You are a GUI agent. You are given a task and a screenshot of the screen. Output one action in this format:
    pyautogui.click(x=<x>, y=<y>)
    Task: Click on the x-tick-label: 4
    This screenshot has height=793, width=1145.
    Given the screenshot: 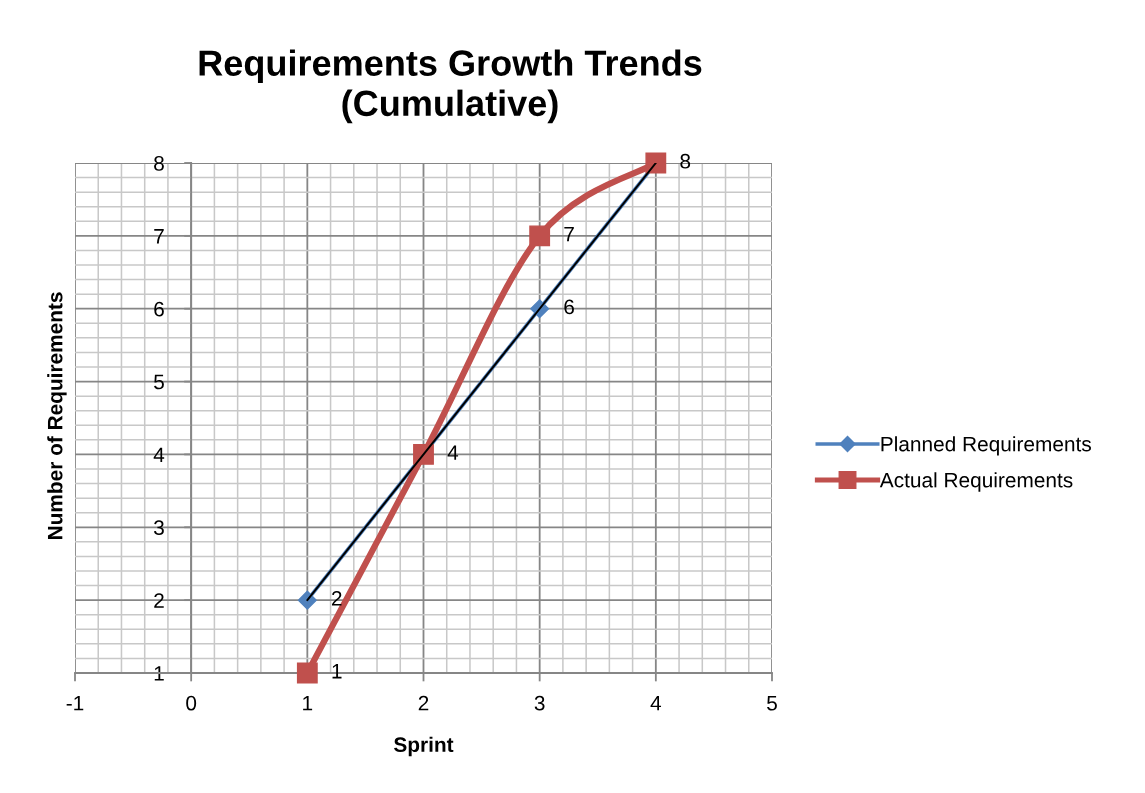 What is the action you would take?
    pyautogui.click(x=656, y=703)
    